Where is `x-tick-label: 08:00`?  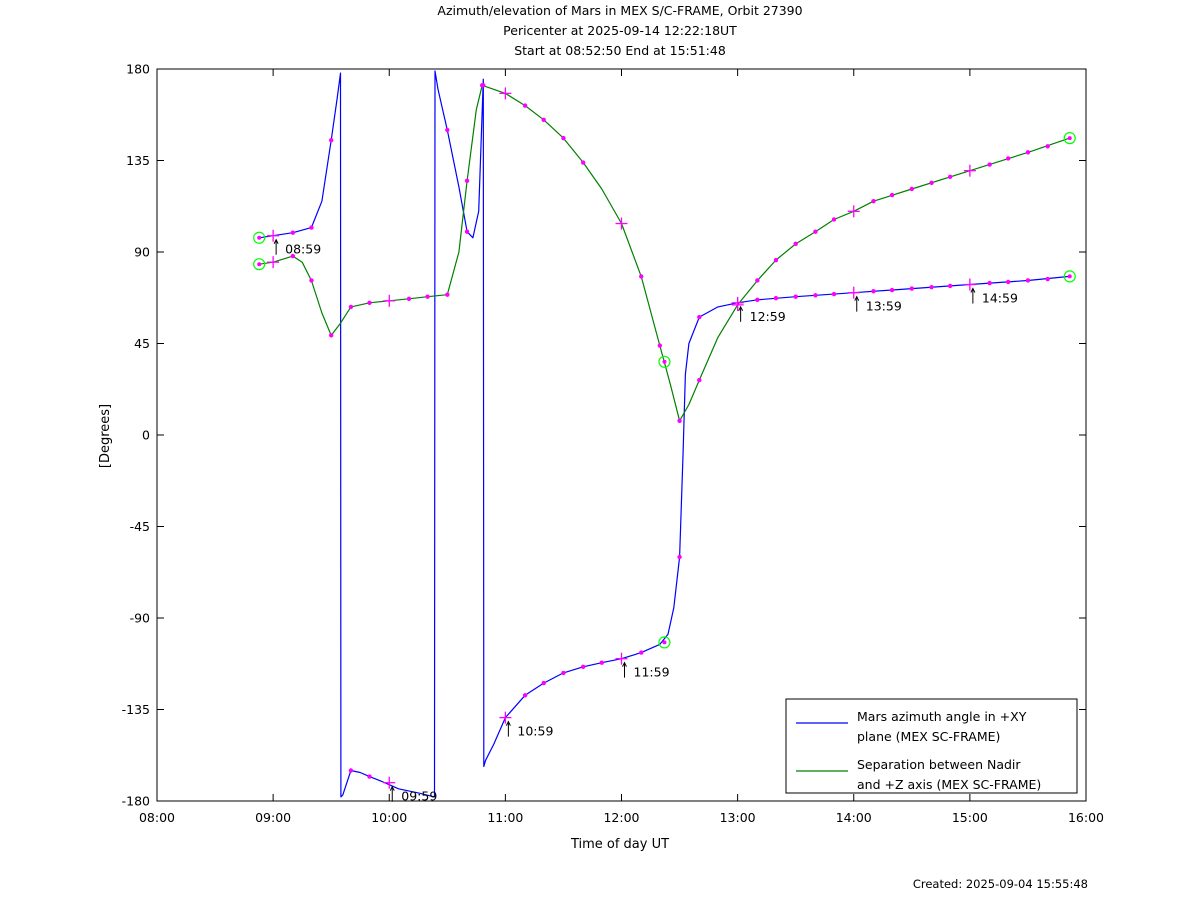
x-tick-label: 08:00 is located at coordinates (157, 817).